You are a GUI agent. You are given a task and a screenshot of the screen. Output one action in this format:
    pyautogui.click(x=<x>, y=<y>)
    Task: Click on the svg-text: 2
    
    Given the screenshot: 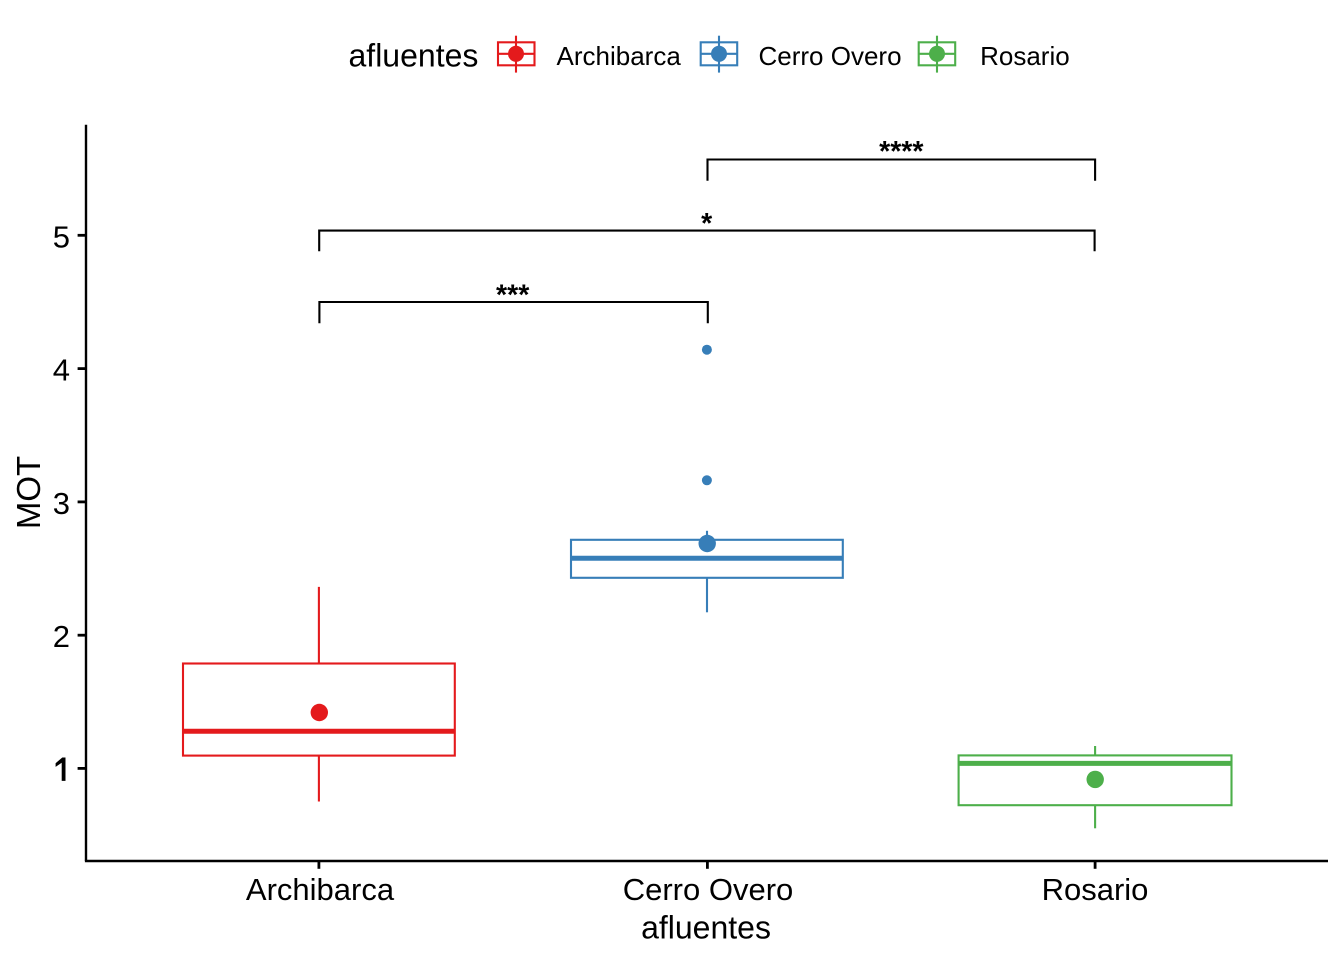 What is the action you would take?
    pyautogui.click(x=61, y=636)
    